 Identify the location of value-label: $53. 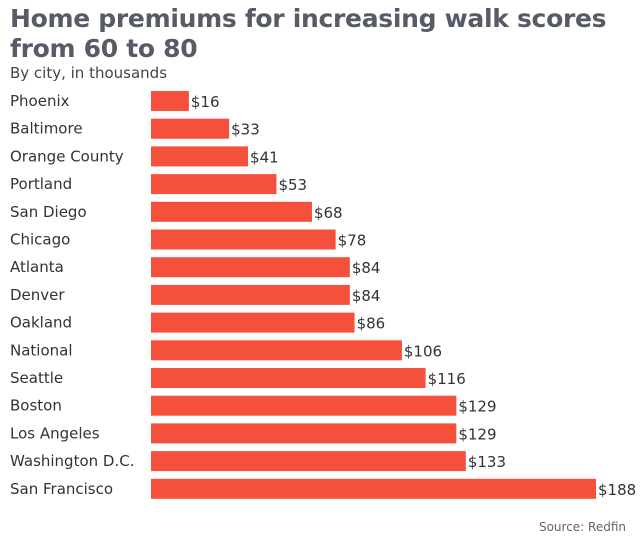
(292, 185).